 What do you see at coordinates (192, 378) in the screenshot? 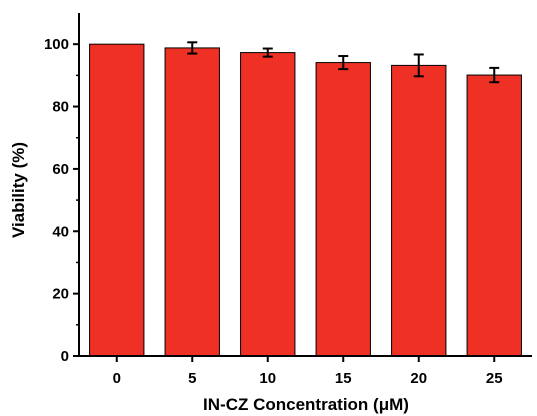
I see `x-tick-label-5: 5` at bounding box center [192, 378].